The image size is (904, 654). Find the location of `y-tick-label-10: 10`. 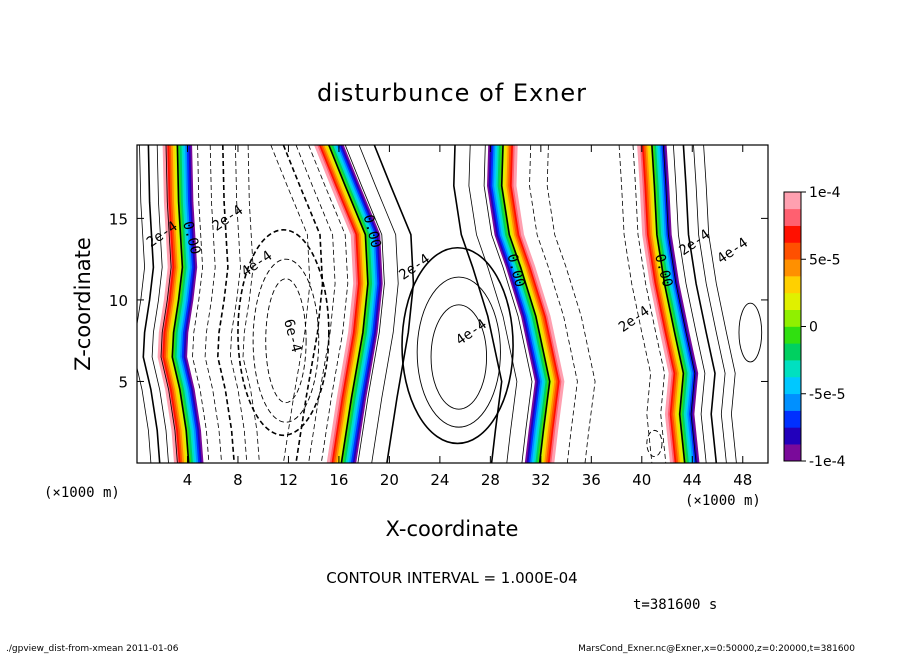

y-tick-label-10: 10 is located at coordinates (118, 301).